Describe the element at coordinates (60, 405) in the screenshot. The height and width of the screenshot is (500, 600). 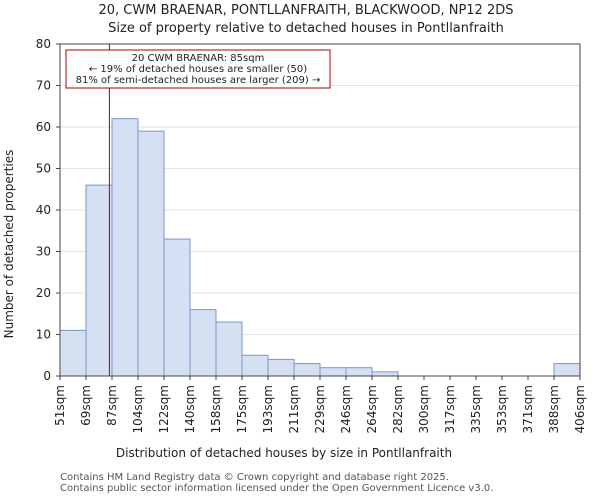
I see `x-tick-label: 51sqm` at that location.